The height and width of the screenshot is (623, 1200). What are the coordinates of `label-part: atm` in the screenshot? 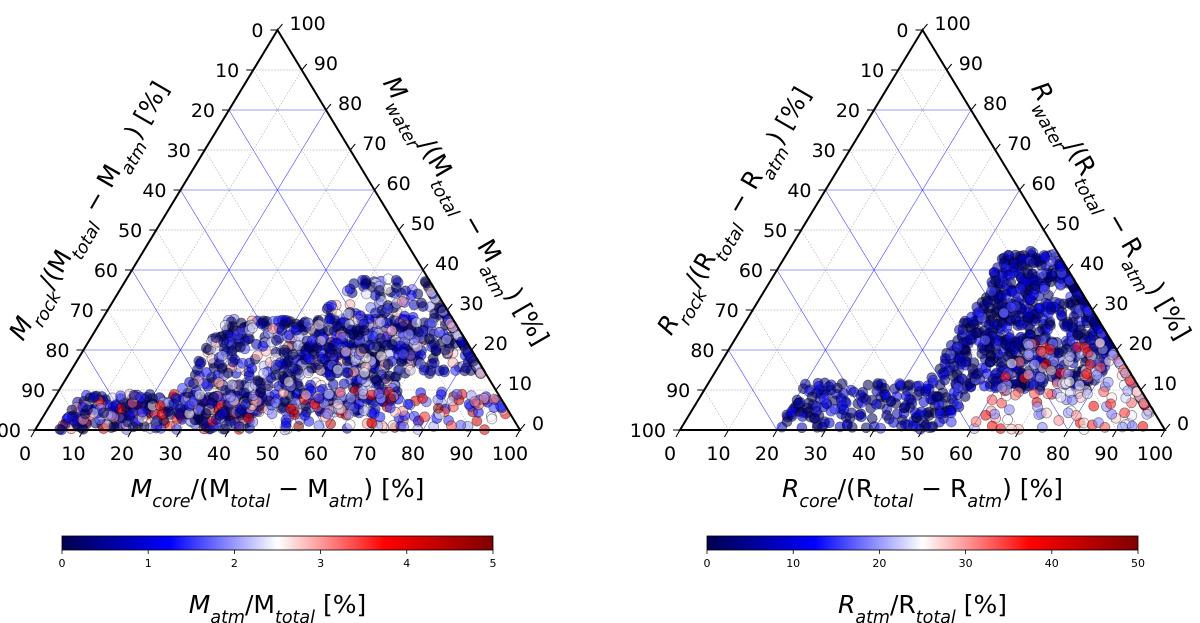 It's located at (134, 158).